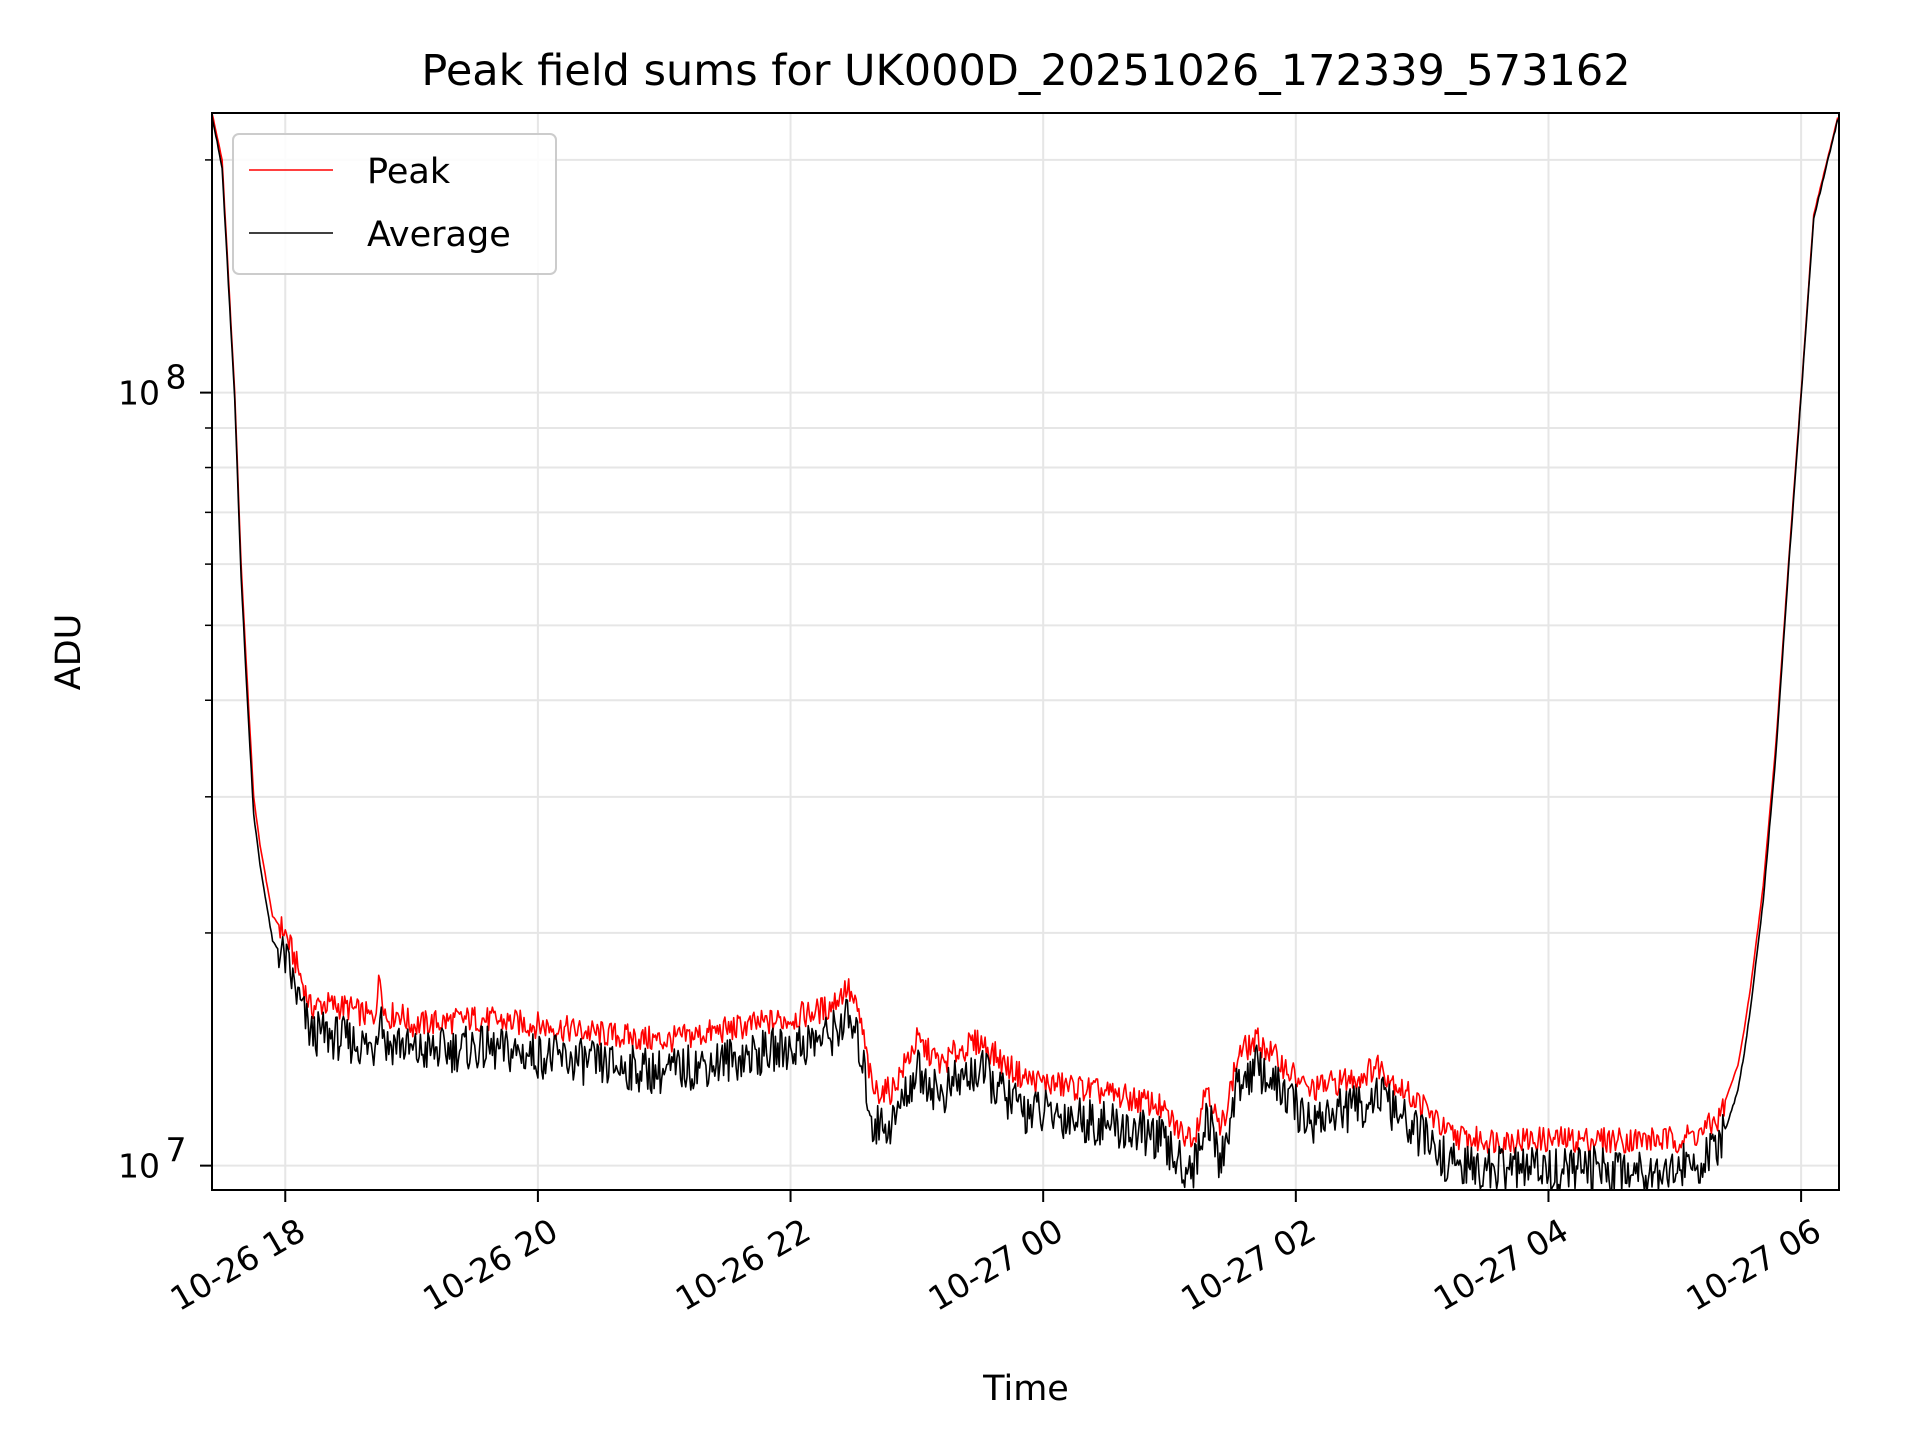  I want to click on legend-label-peak: Peak, so click(409, 172).